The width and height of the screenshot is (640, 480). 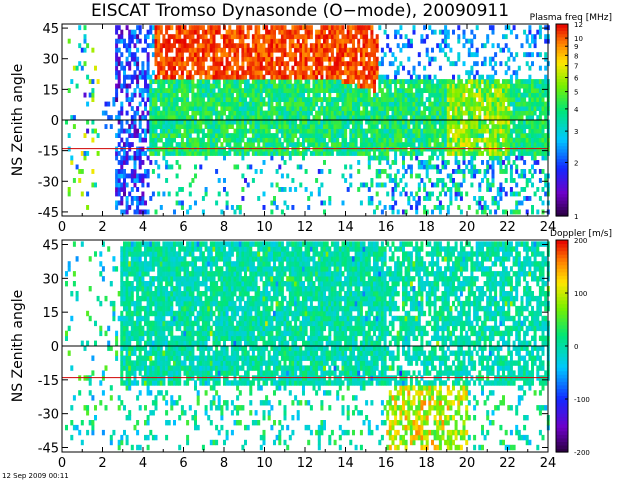 I want to click on colorbar-tick-label: 4, so click(x=576, y=110).